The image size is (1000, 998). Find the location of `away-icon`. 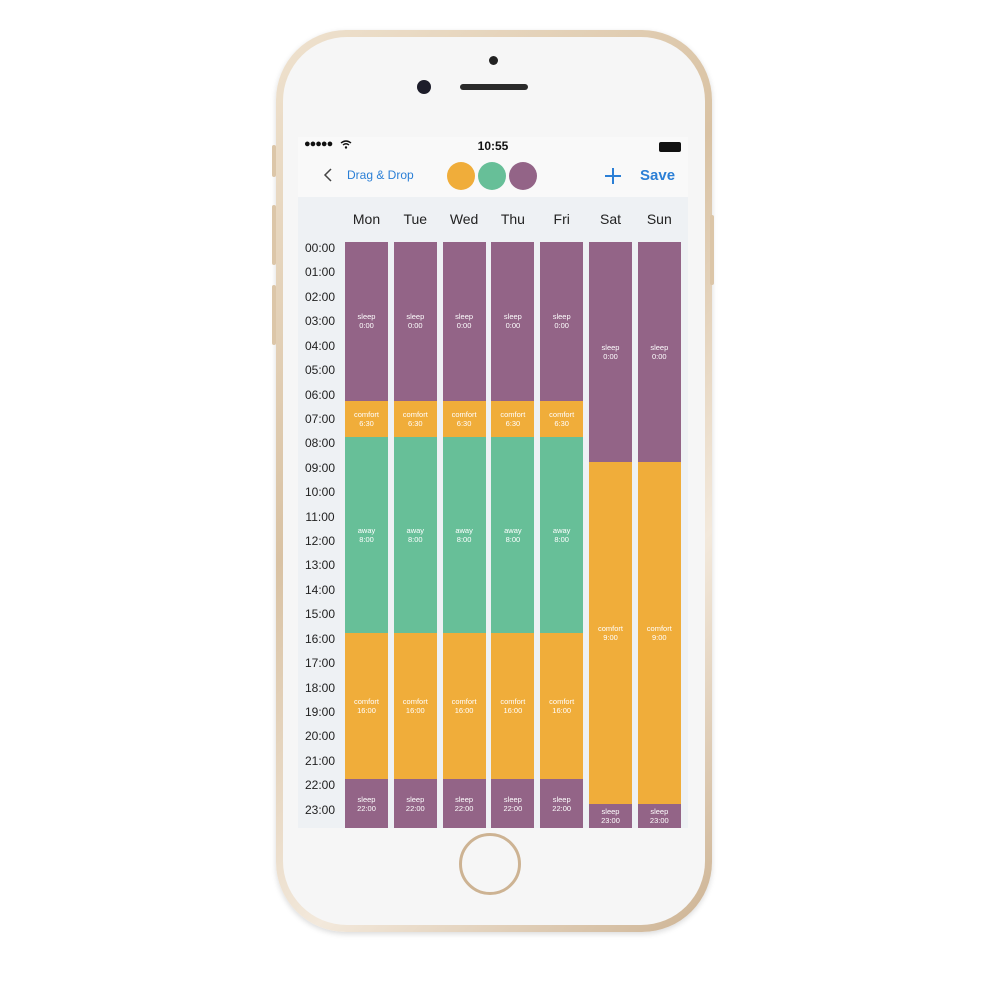

away-icon is located at coordinates (492, 176).